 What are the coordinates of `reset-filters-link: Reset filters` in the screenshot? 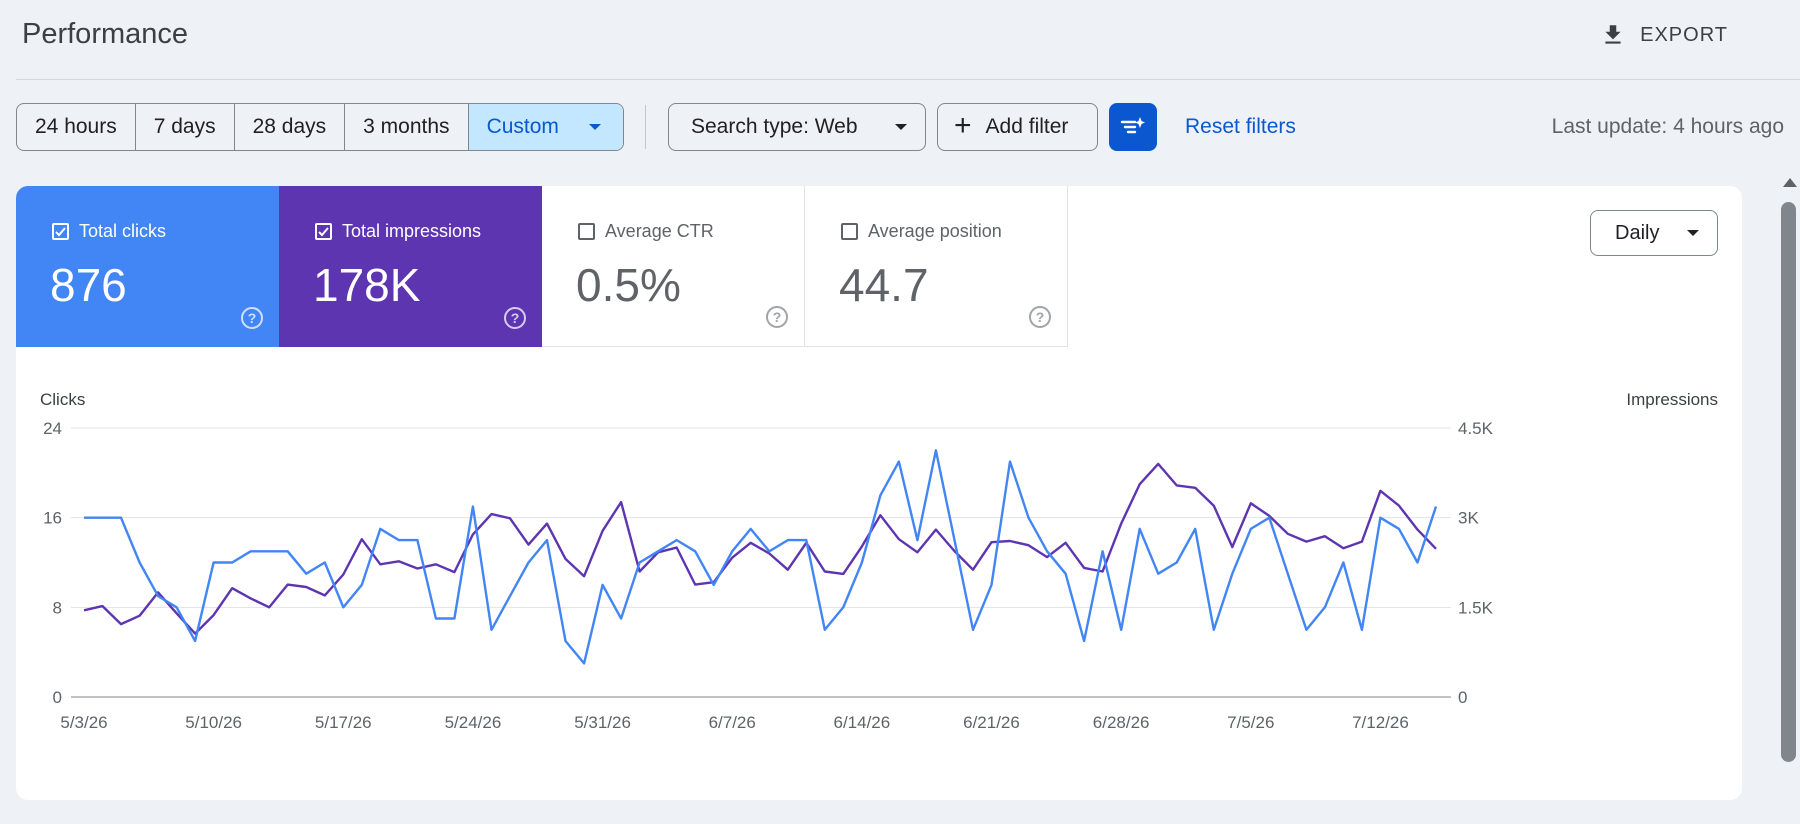 It's located at (1240, 126).